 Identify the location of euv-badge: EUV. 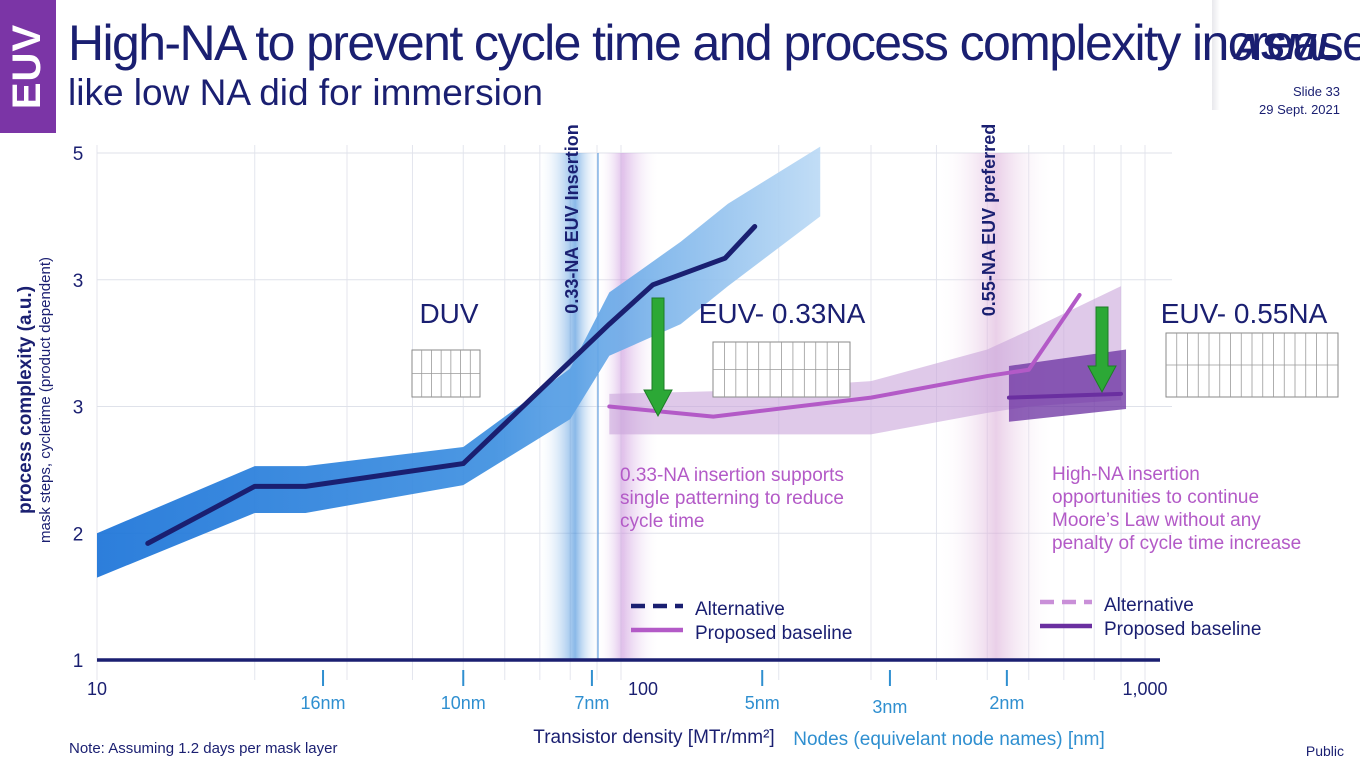
(28, 66).